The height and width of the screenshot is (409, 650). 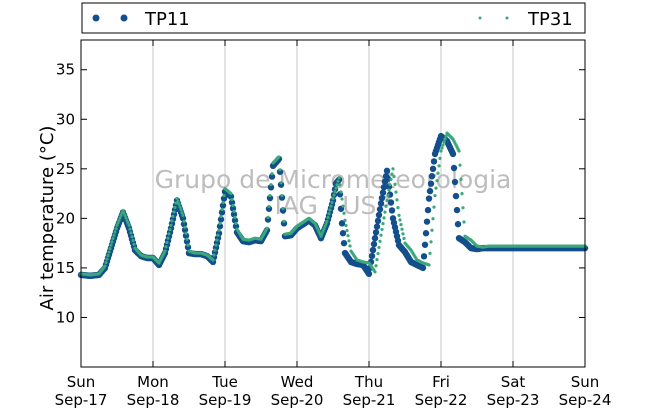 I want to click on y-tick-label: 25, so click(x=65, y=169).